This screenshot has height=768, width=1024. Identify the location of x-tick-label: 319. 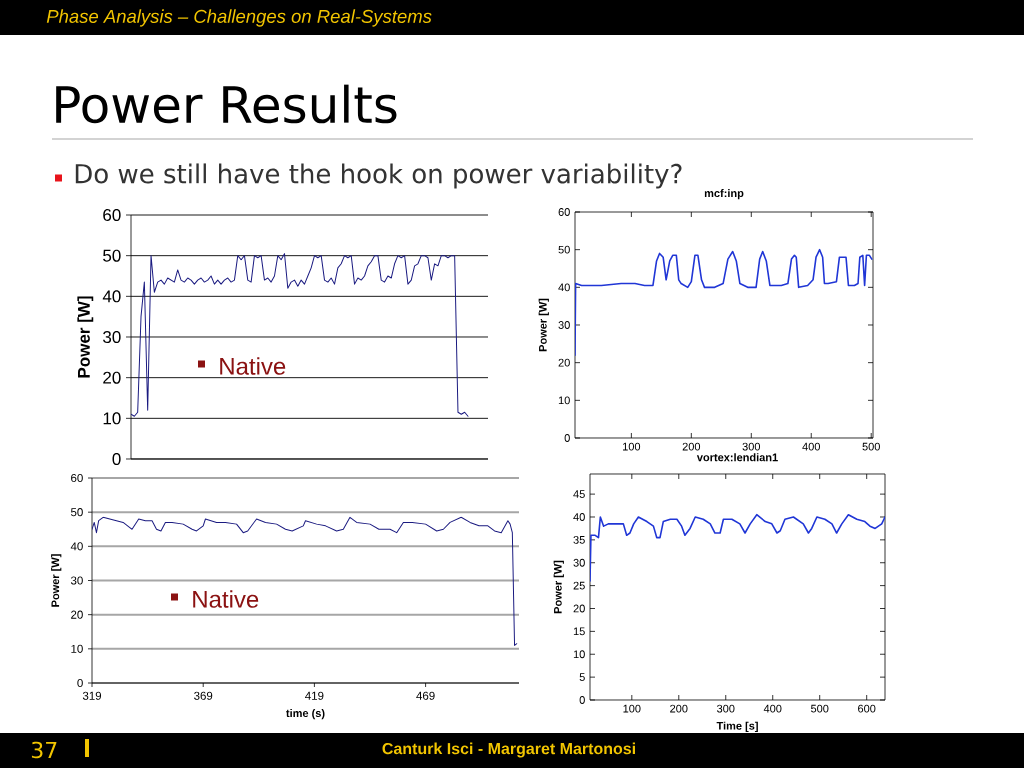
(92, 695).